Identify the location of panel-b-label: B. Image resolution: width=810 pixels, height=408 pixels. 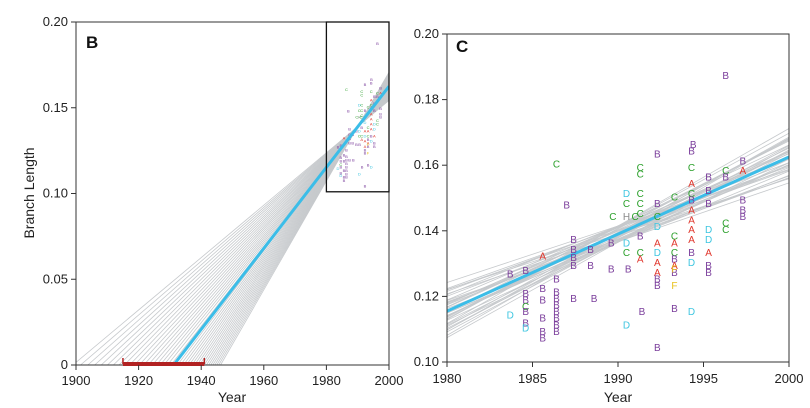
(92, 42).